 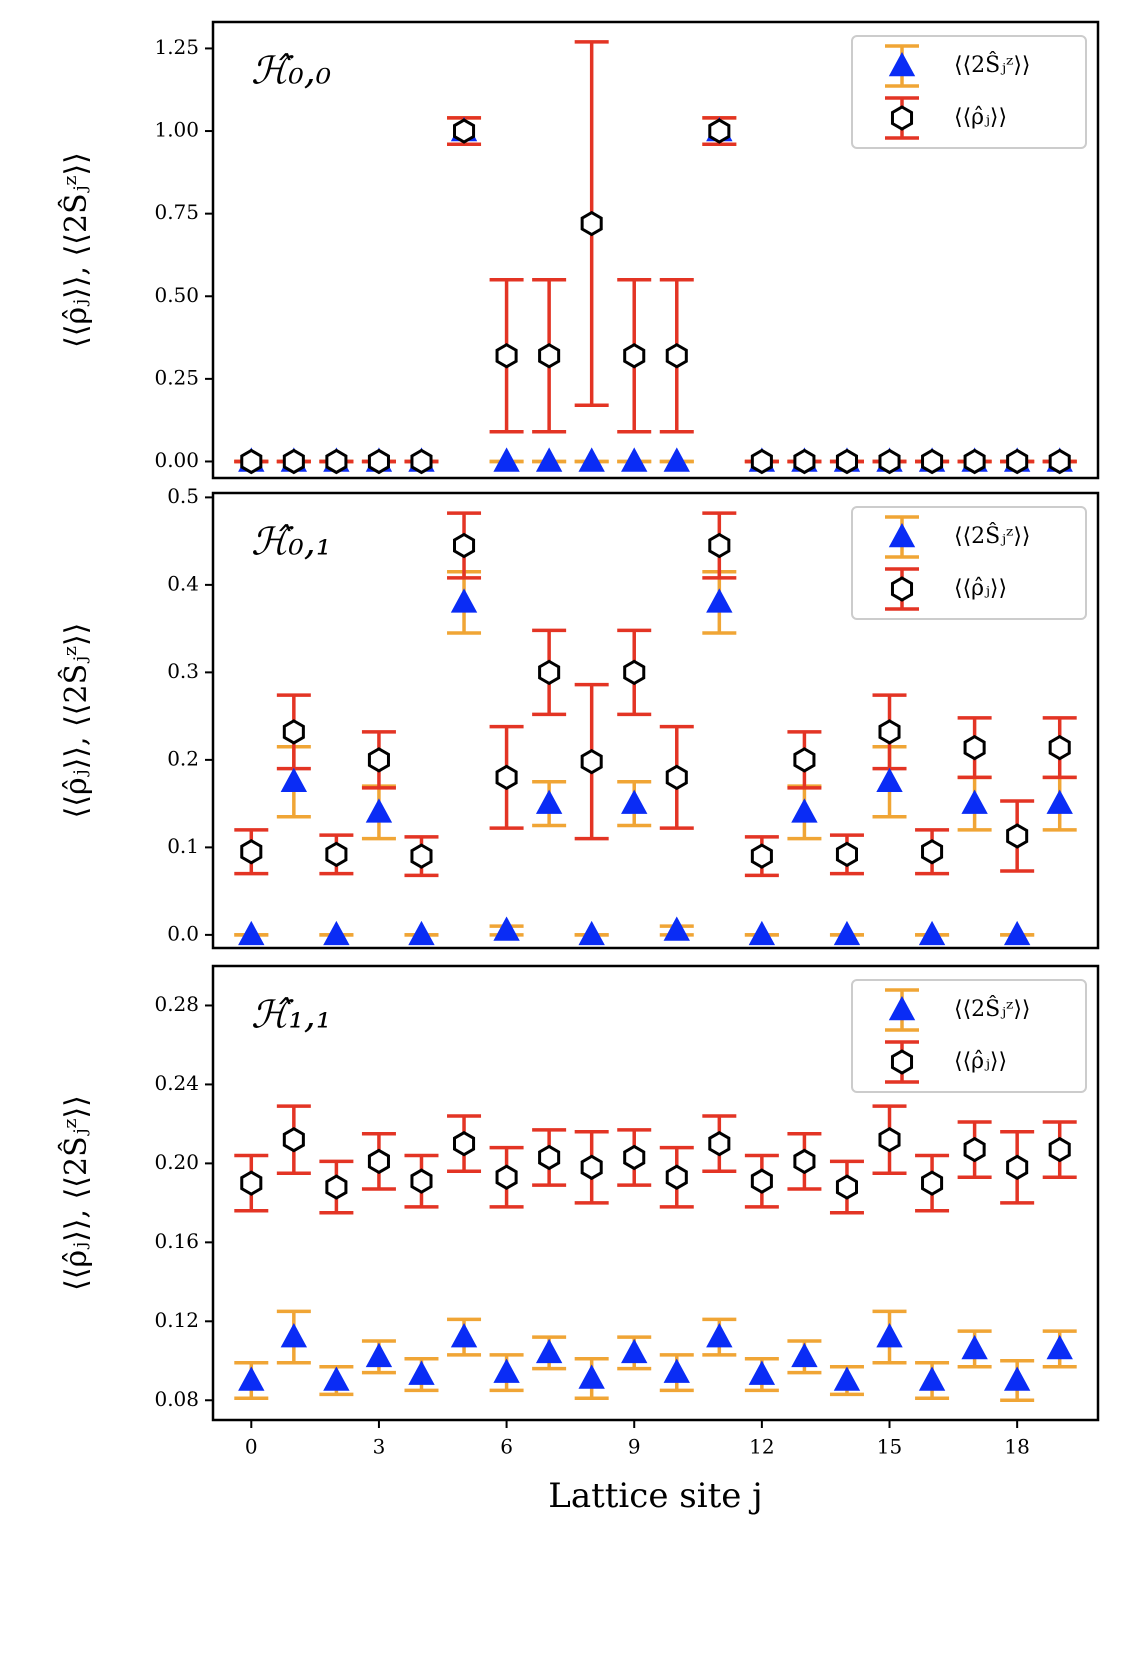 What do you see at coordinates (379, 1447) in the screenshot?
I see `x-tick-label: 3` at bounding box center [379, 1447].